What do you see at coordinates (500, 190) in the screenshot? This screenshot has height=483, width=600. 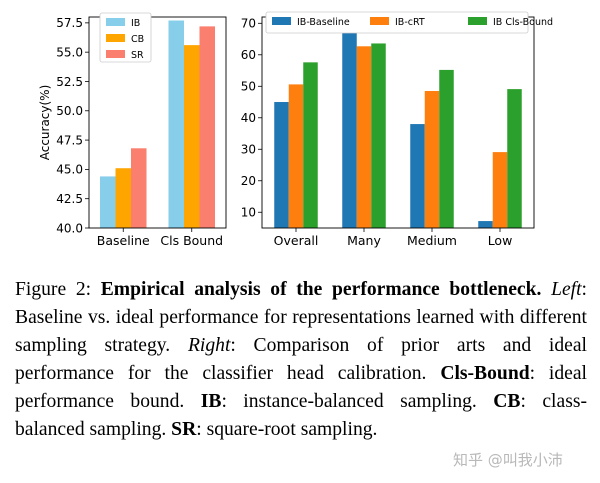 I see `bar-ib-crt-low` at bounding box center [500, 190].